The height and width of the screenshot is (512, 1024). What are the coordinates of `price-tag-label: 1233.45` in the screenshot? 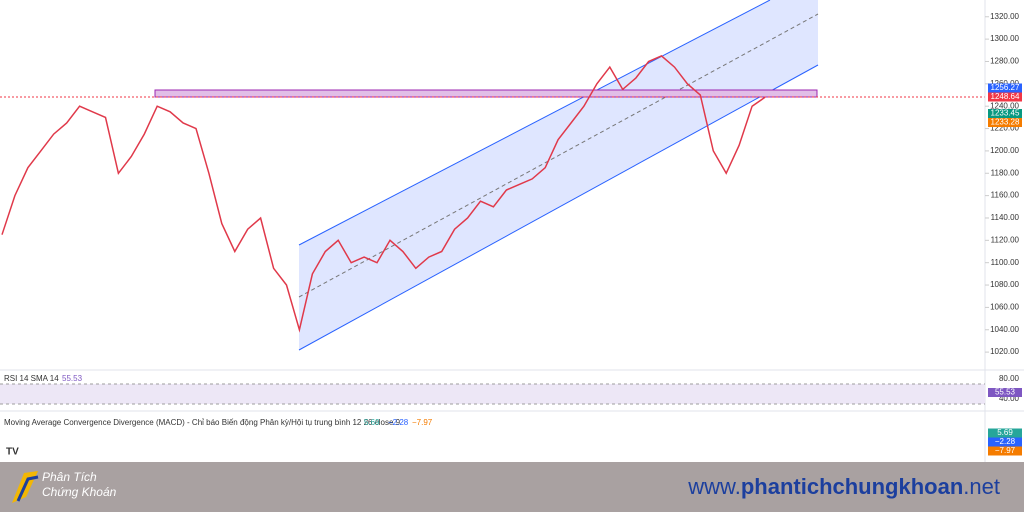 It's located at (1005, 113).